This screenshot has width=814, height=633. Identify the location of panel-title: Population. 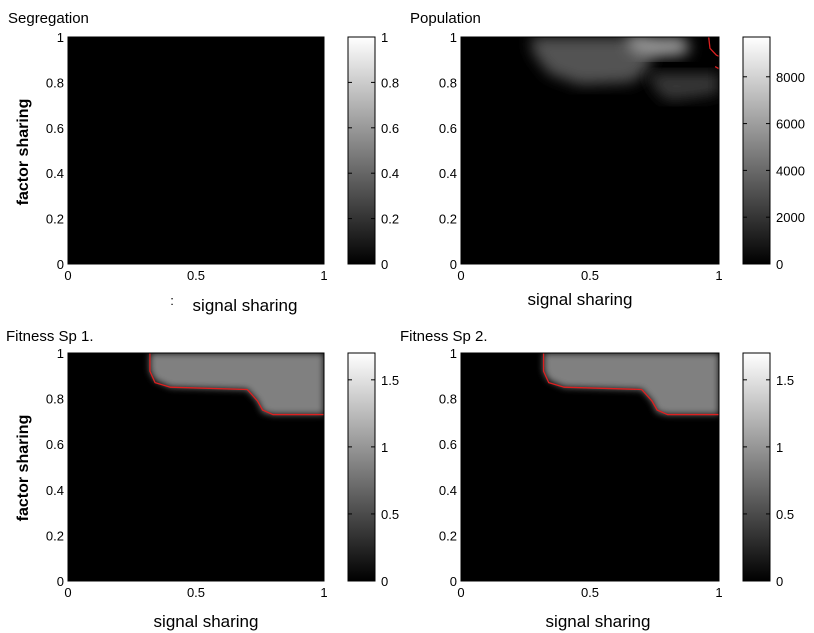
(445, 18).